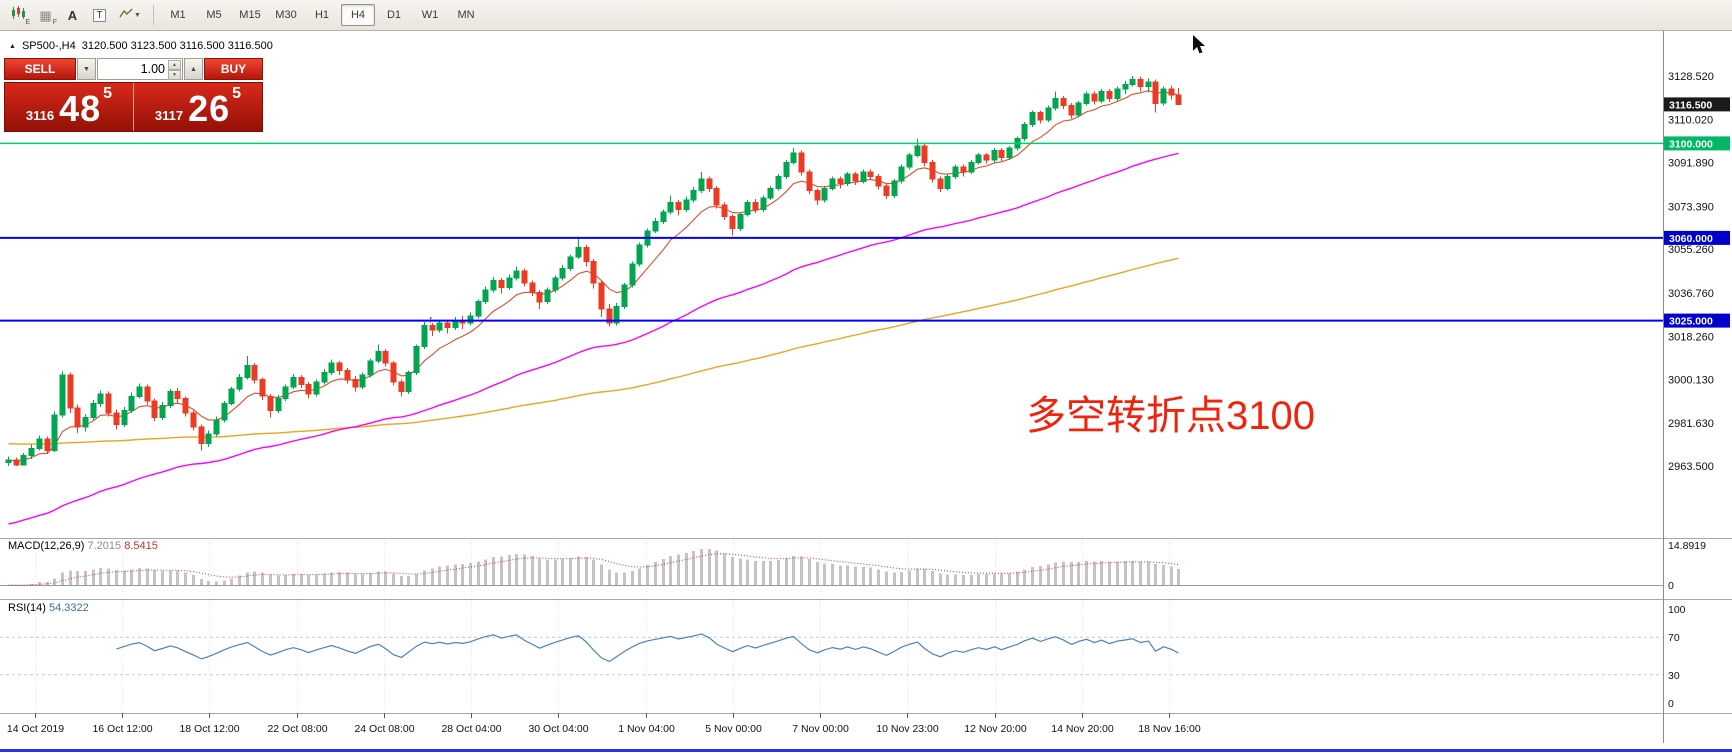 This screenshot has width=1732, height=753. I want to click on timeframe-button-M1: M1, so click(178, 15).